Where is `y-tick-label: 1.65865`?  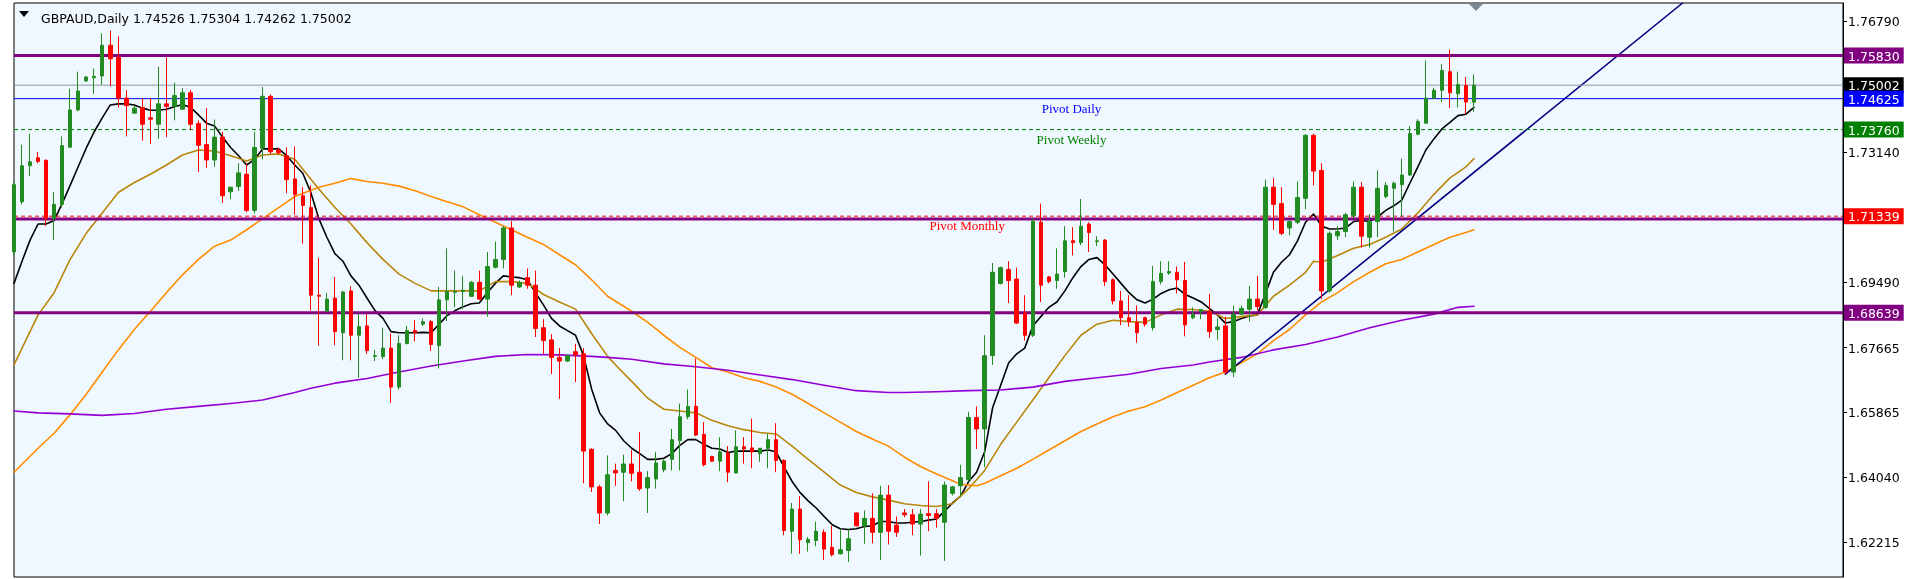 y-tick-label: 1.65865 is located at coordinates (1874, 412).